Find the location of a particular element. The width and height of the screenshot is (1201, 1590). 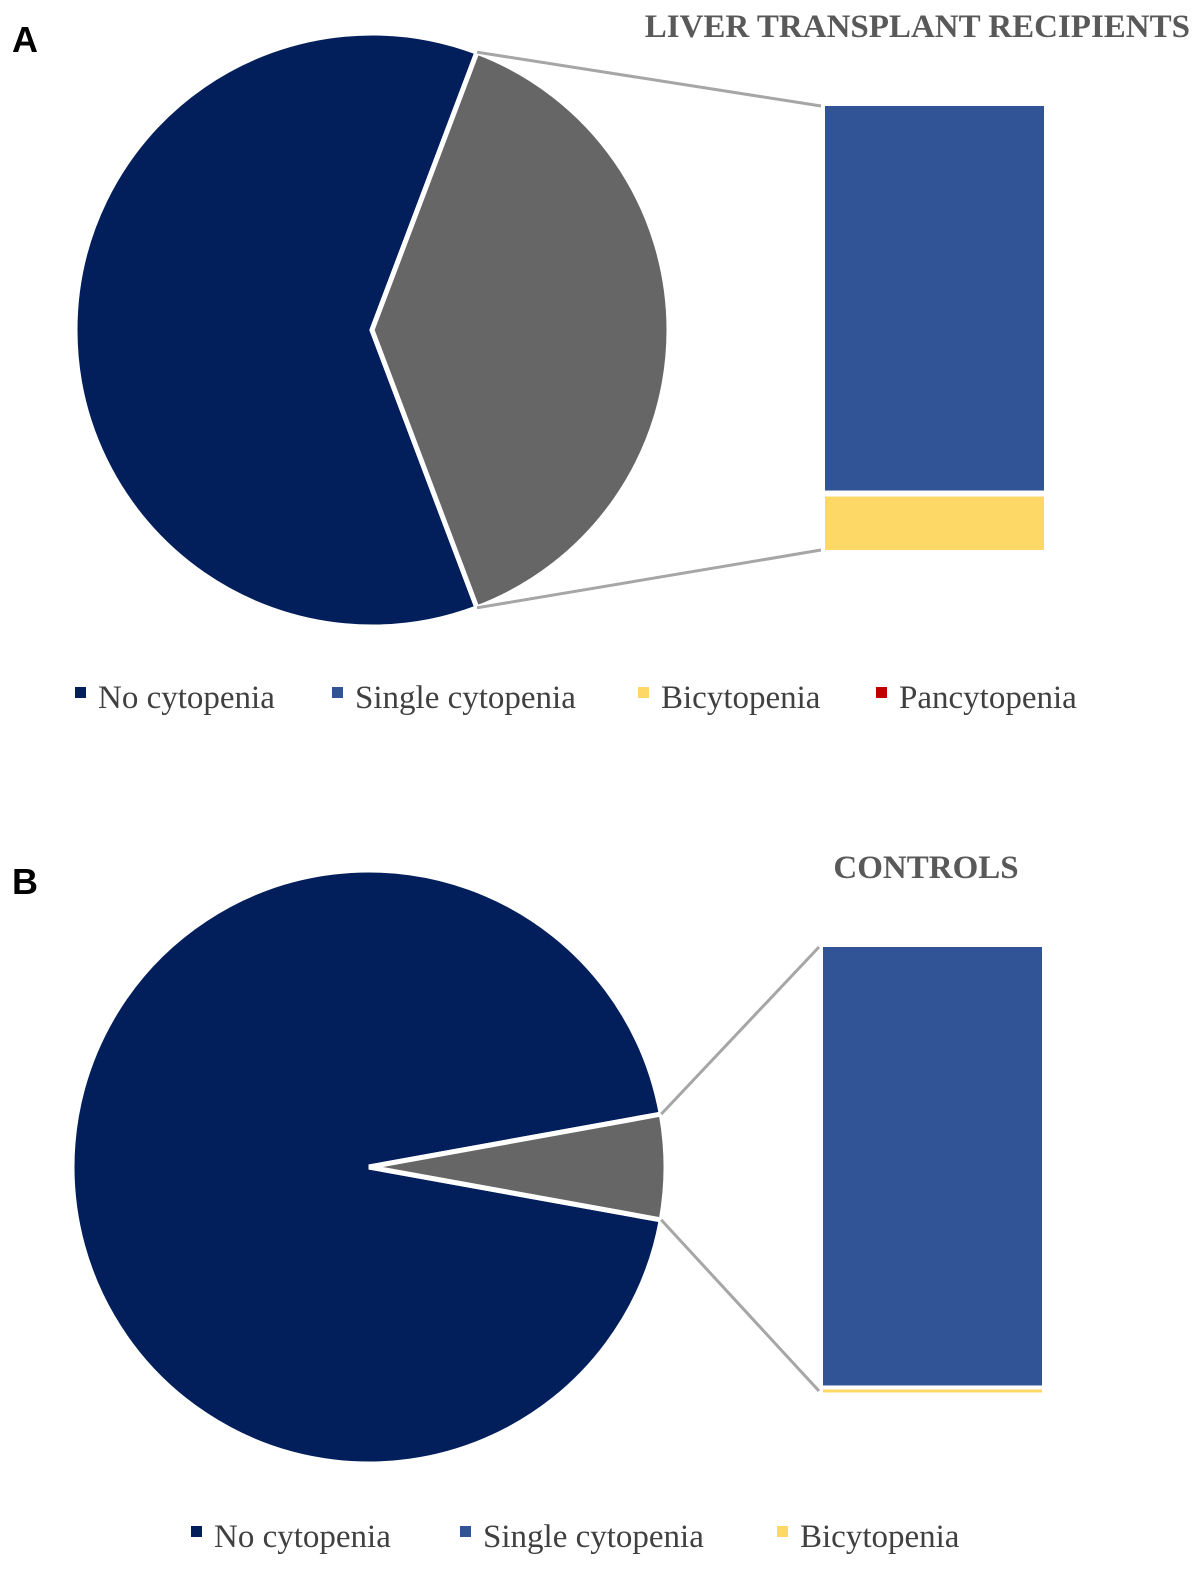

stacked-bar-a is located at coordinates (934, 328).